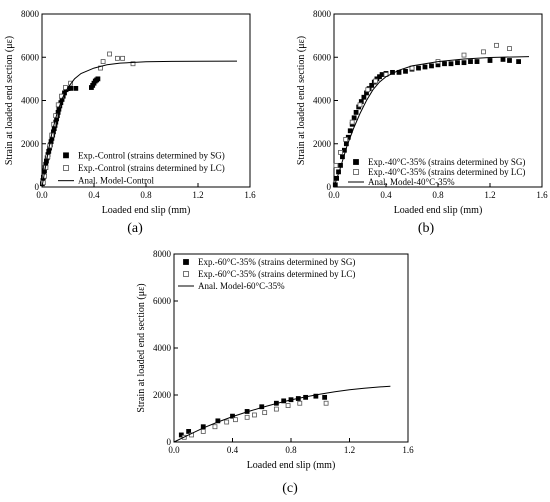  Describe the element at coordinates (116, 181) in the screenshot. I see `legend-entry: Anal. Model-Control` at that location.